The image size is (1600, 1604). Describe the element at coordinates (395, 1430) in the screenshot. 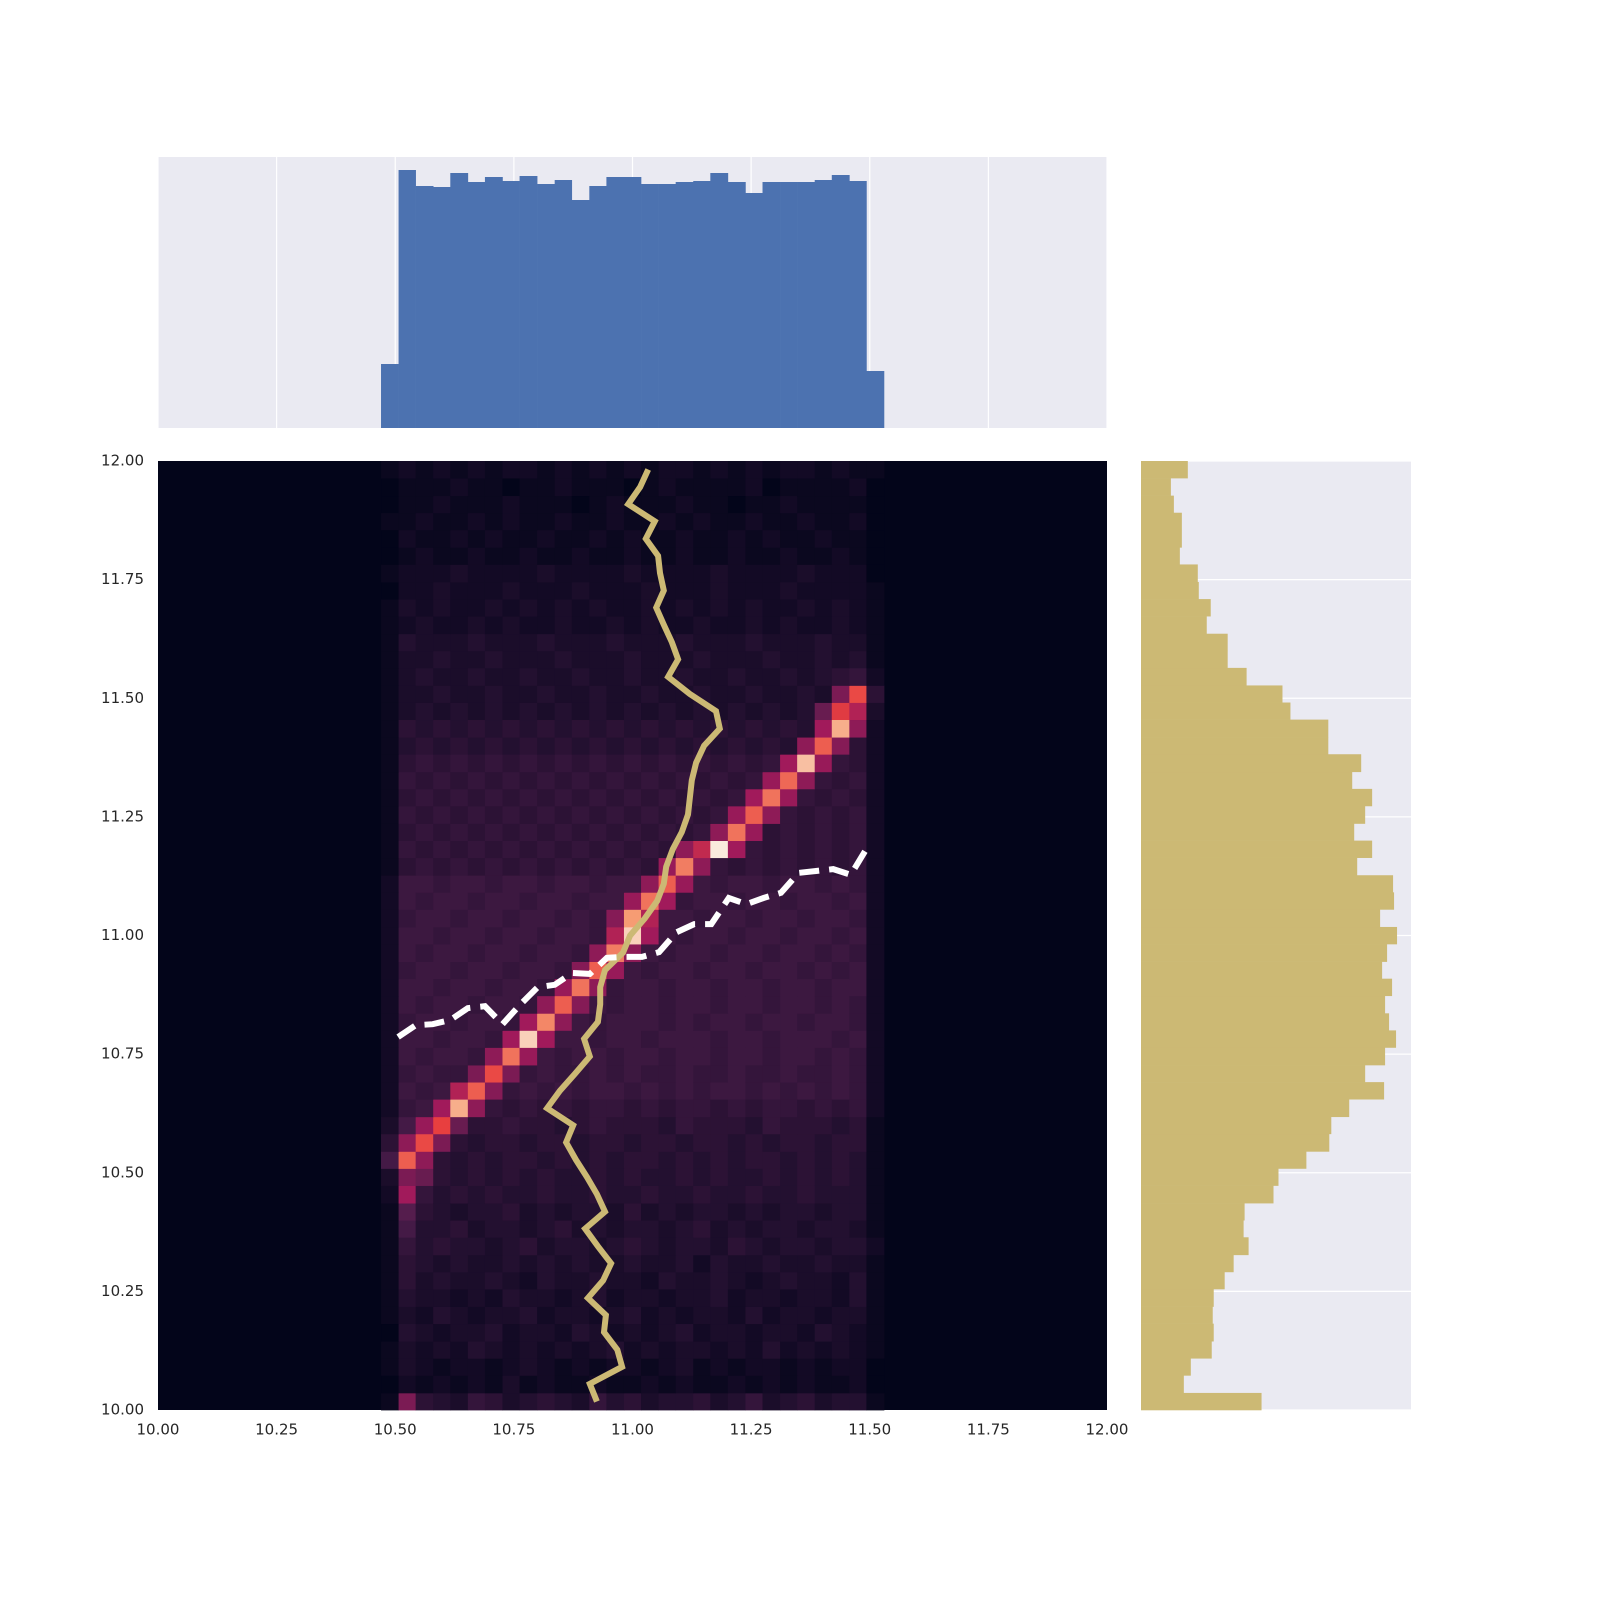

I see `x-tick-label: 10.50` at that location.